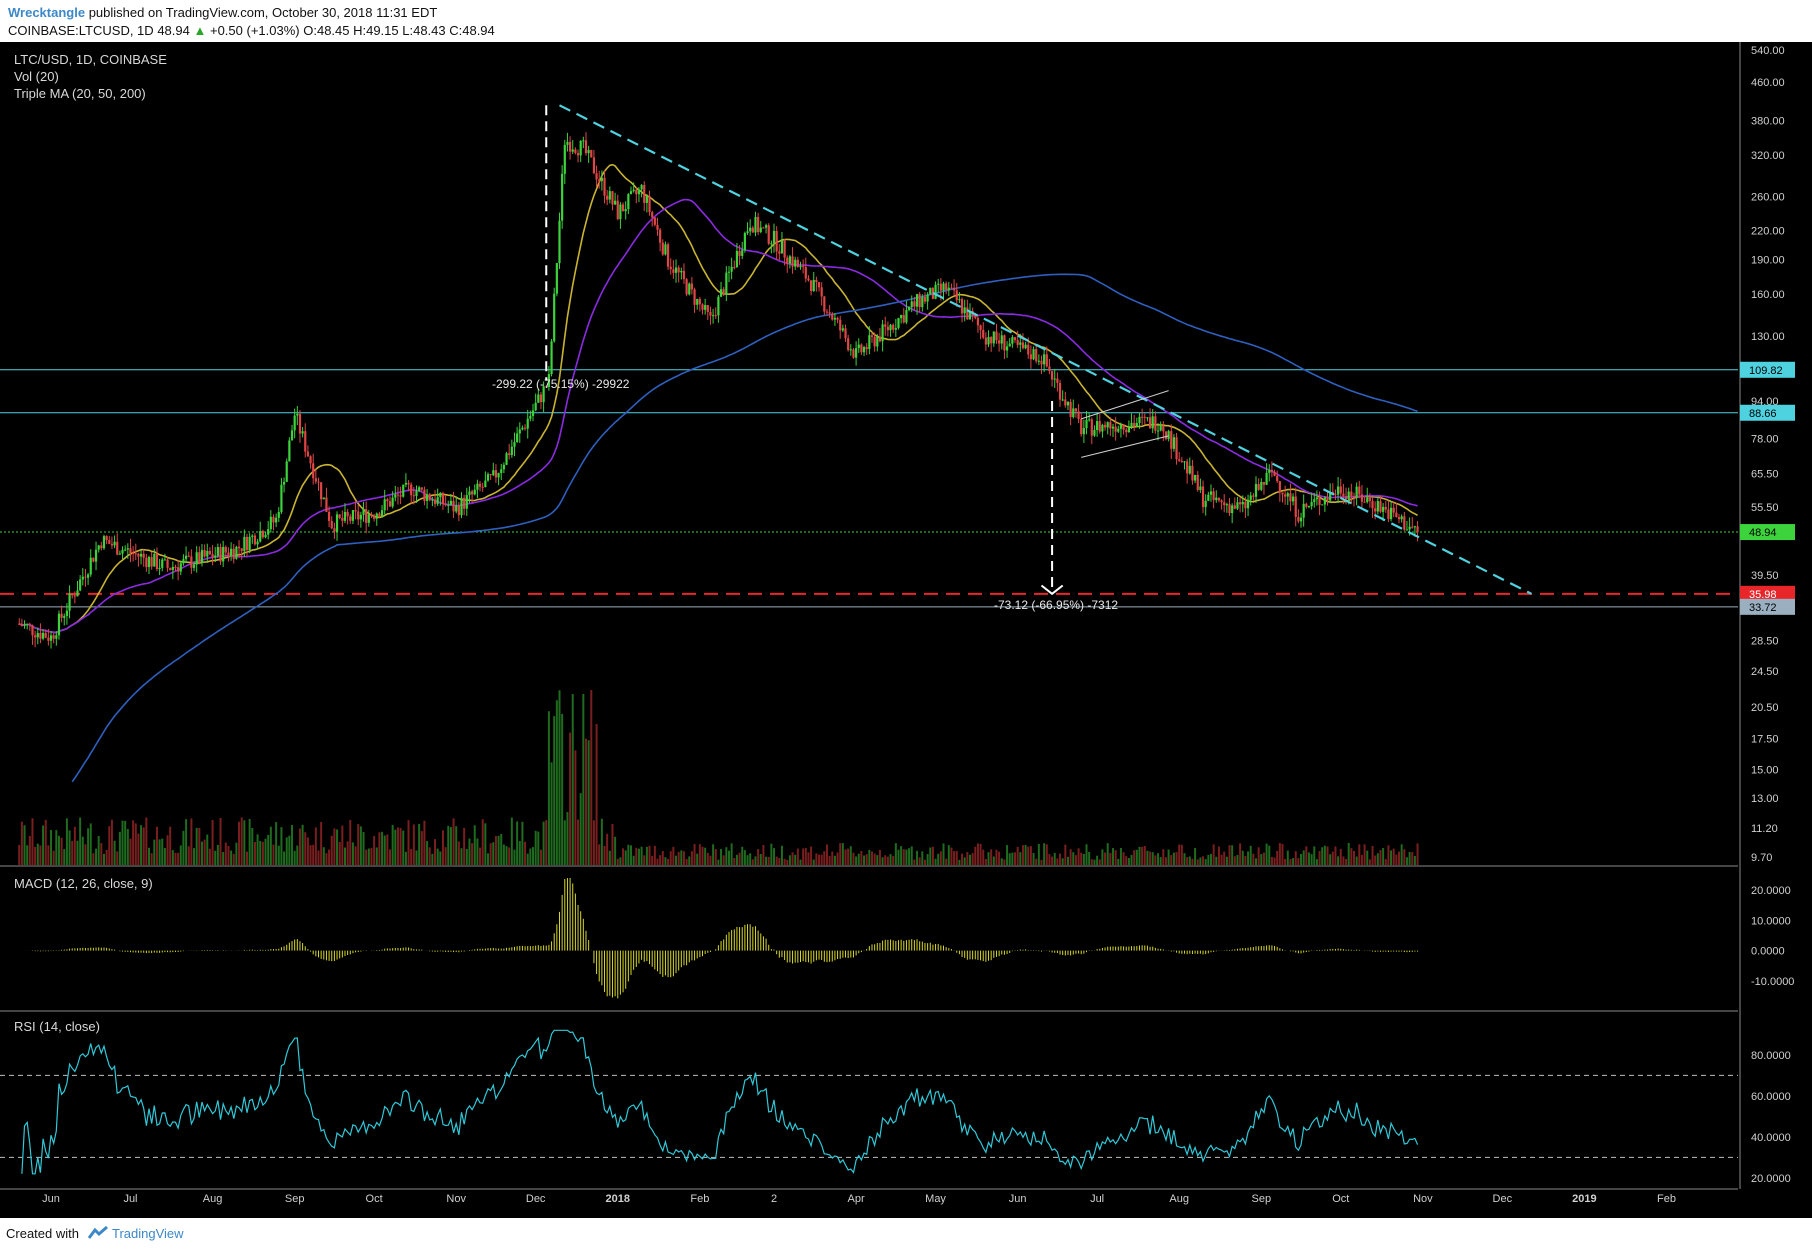 The width and height of the screenshot is (1812, 1250). I want to click on rise-annotation: -299.22 (-75.15%) -29922, so click(561, 384).